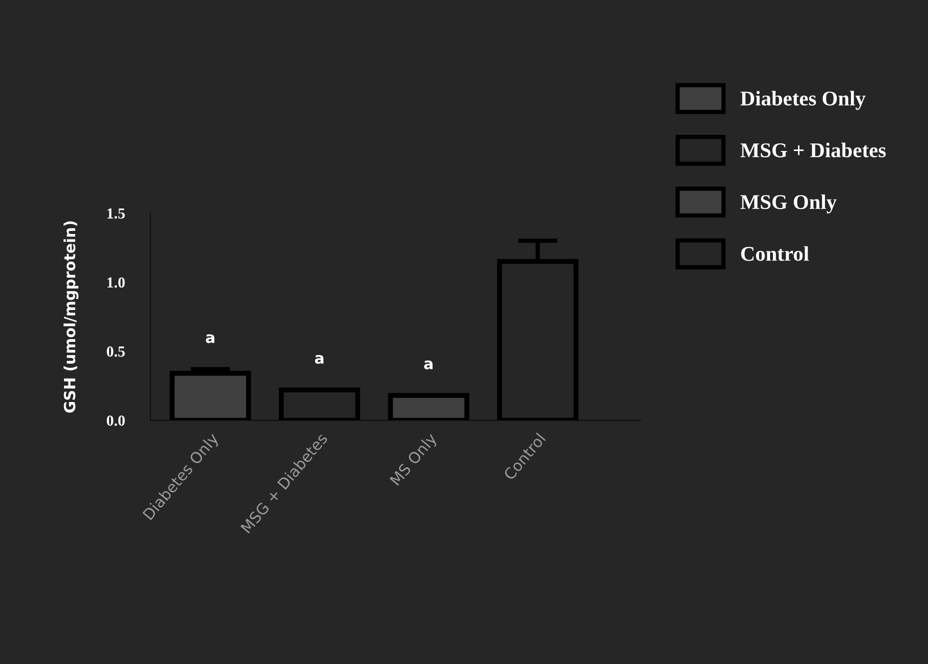 This screenshot has width=928, height=664. Describe the element at coordinates (788, 204) in the screenshot. I see `legend-label: MSG Only` at that location.